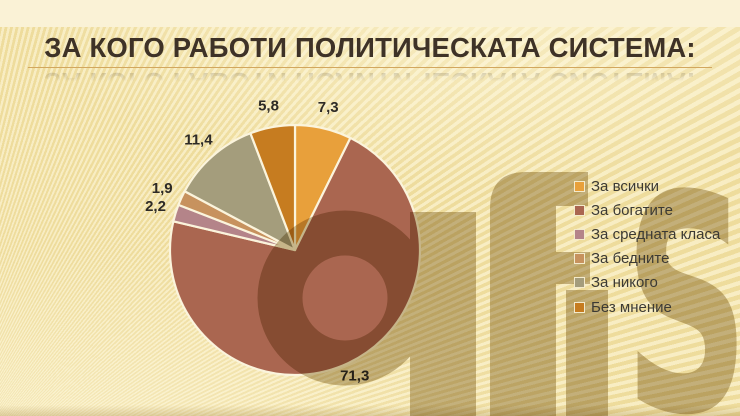 The image size is (740, 416). I want to click on legend-item-2: За богатите, so click(647, 210).